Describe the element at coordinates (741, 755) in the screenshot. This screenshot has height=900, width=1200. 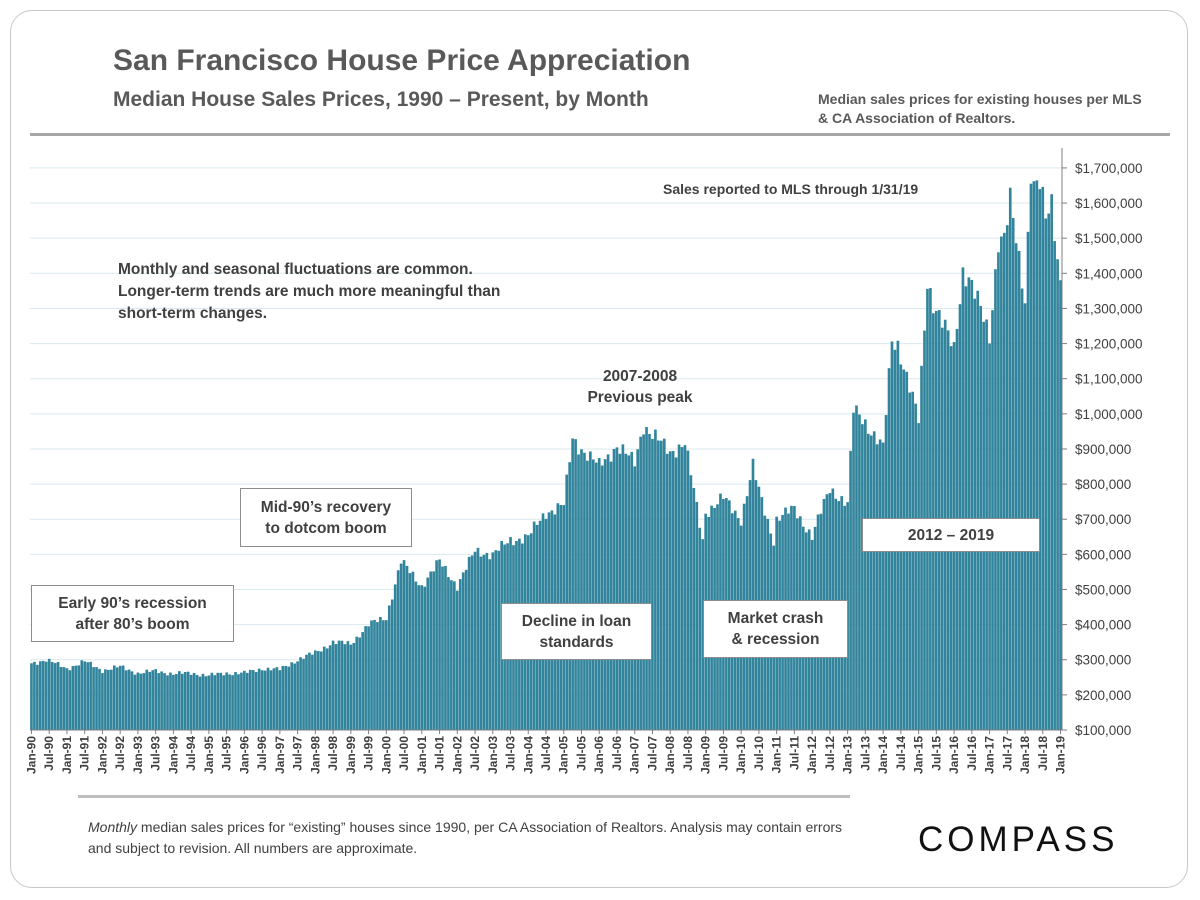
I see `x-tick-label: Jan-10` at that location.